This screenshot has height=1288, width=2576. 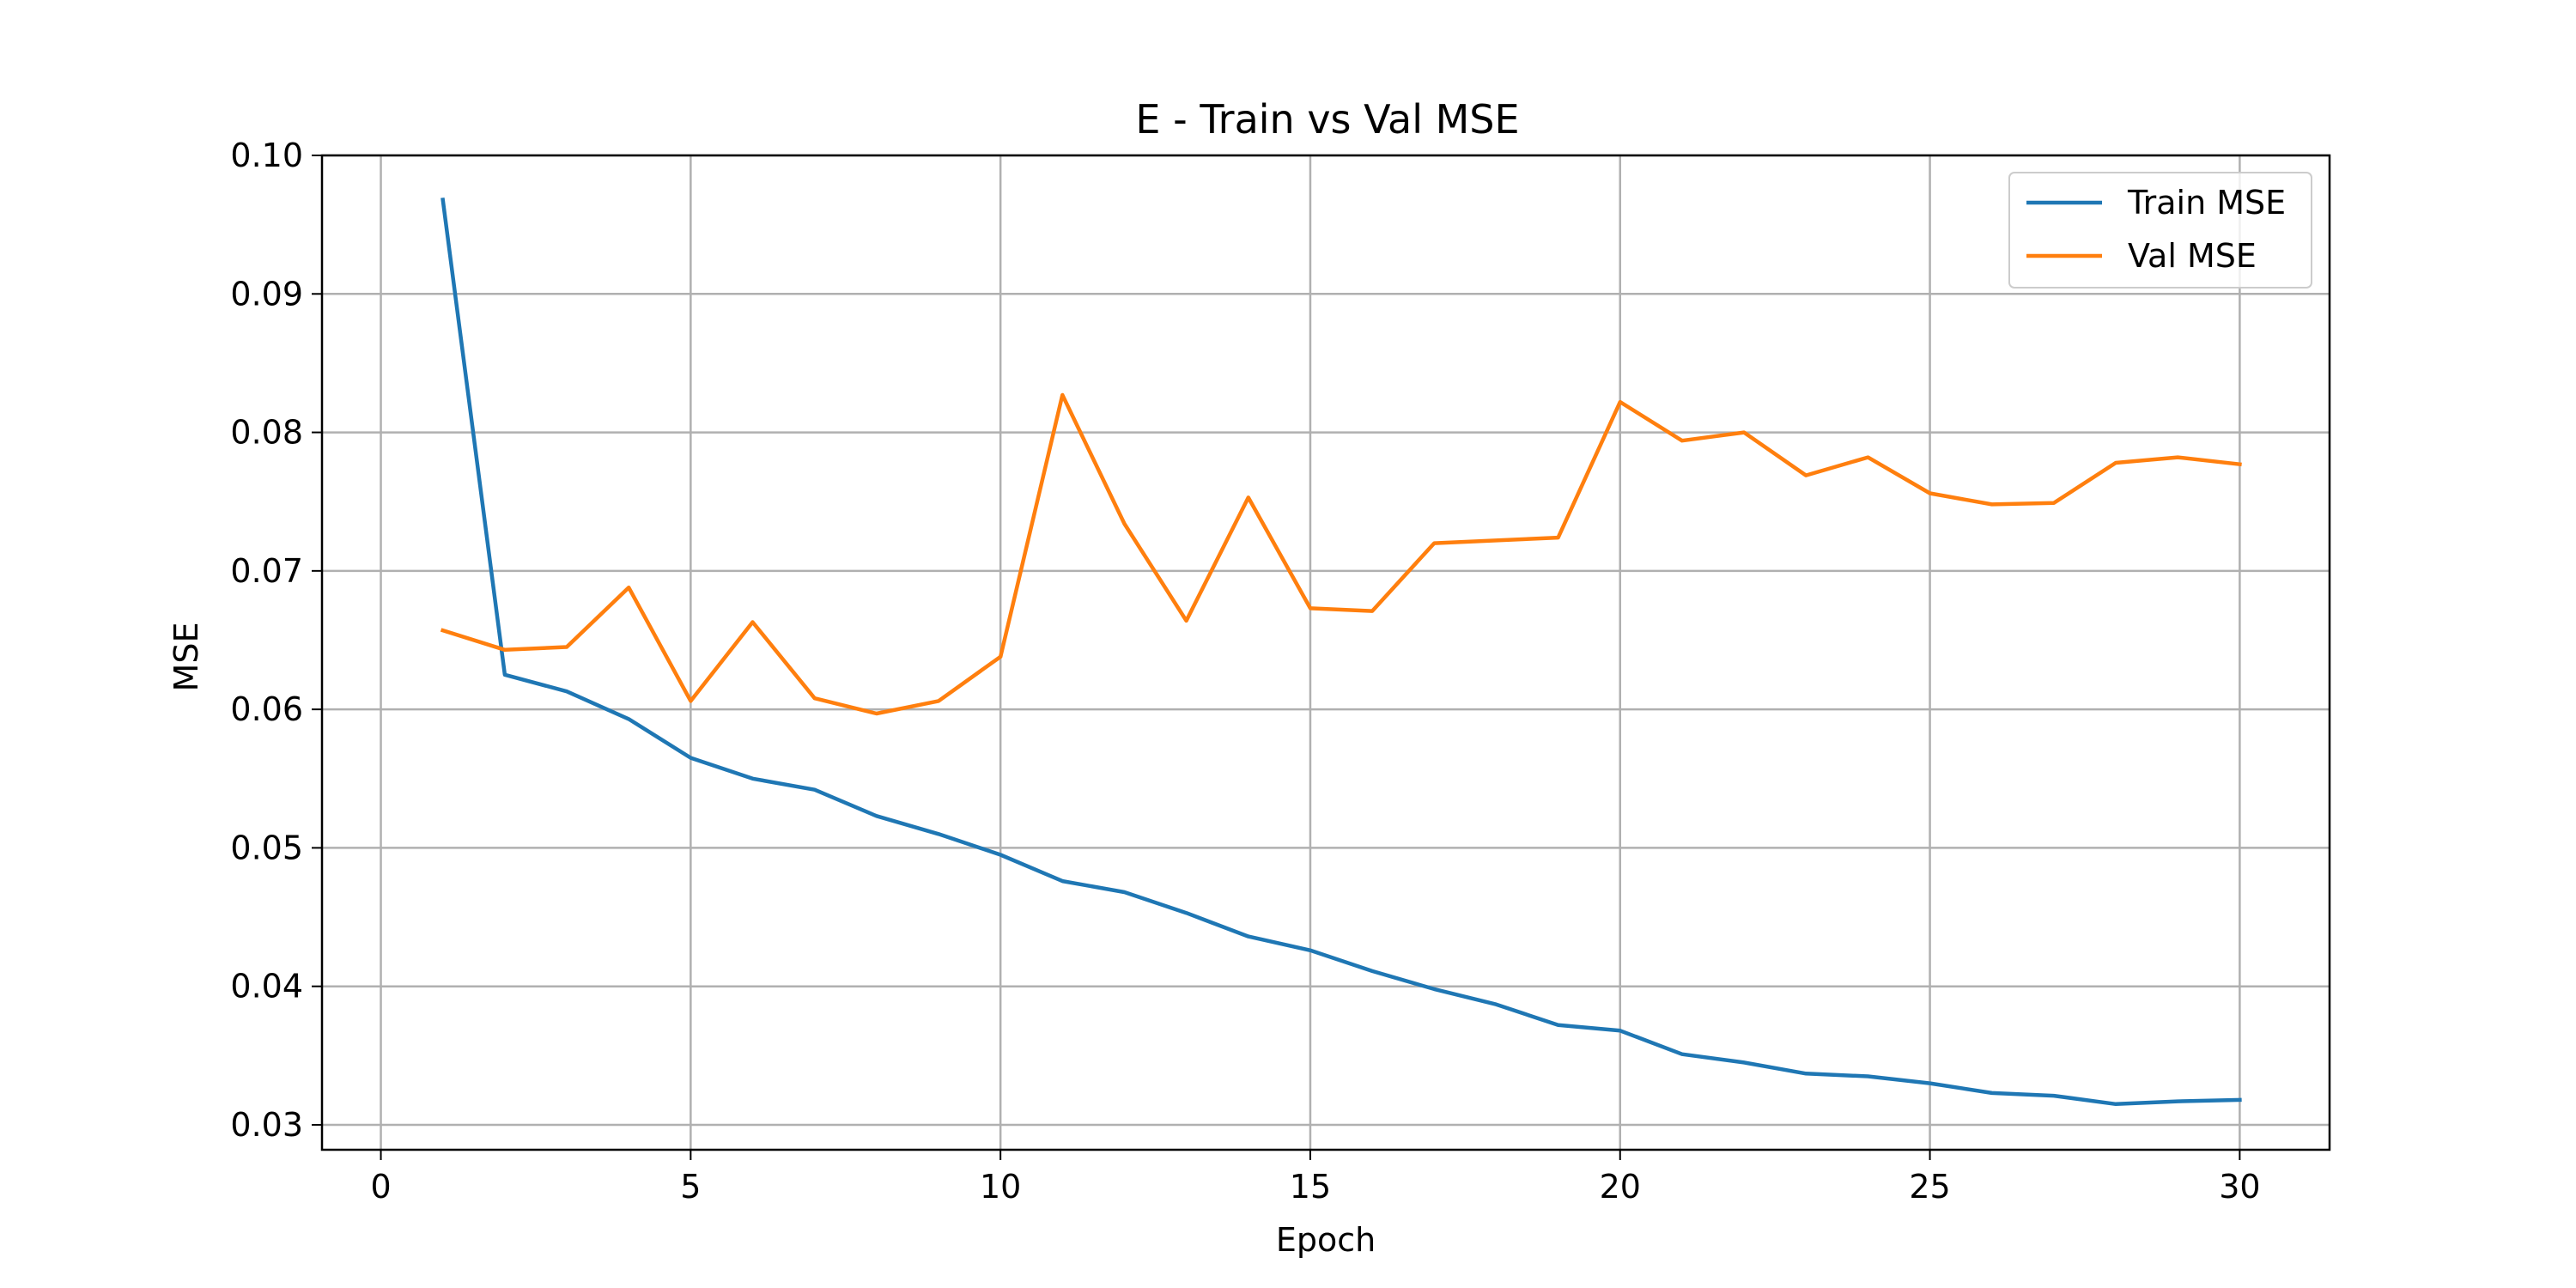 I want to click on x-tick-label: 0, so click(x=380, y=1187).